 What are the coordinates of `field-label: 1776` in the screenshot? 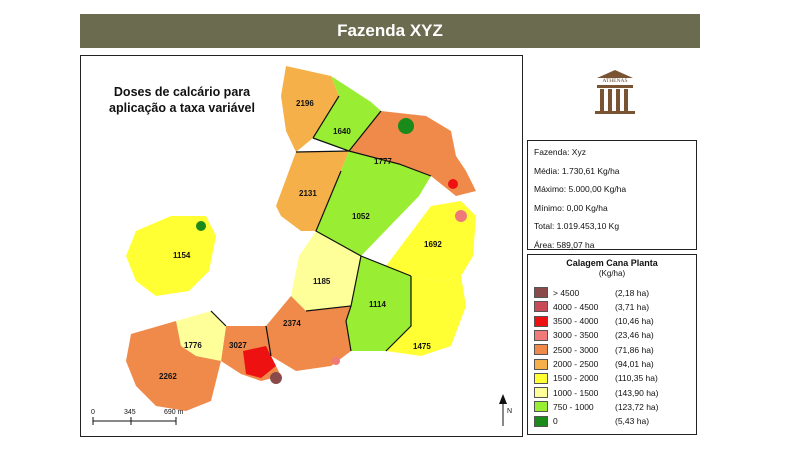 It's located at (193, 345).